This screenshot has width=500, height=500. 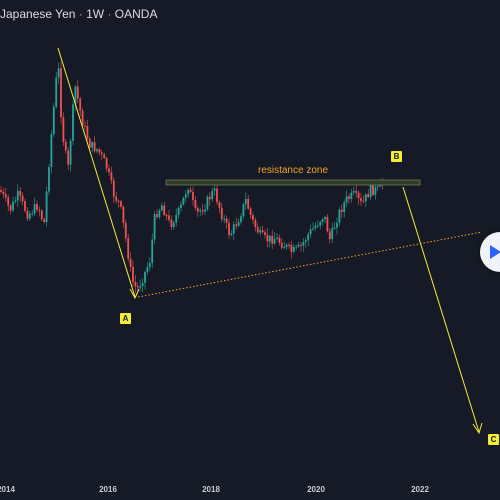 I want to click on x-tick-label: 2014, so click(x=7, y=489).